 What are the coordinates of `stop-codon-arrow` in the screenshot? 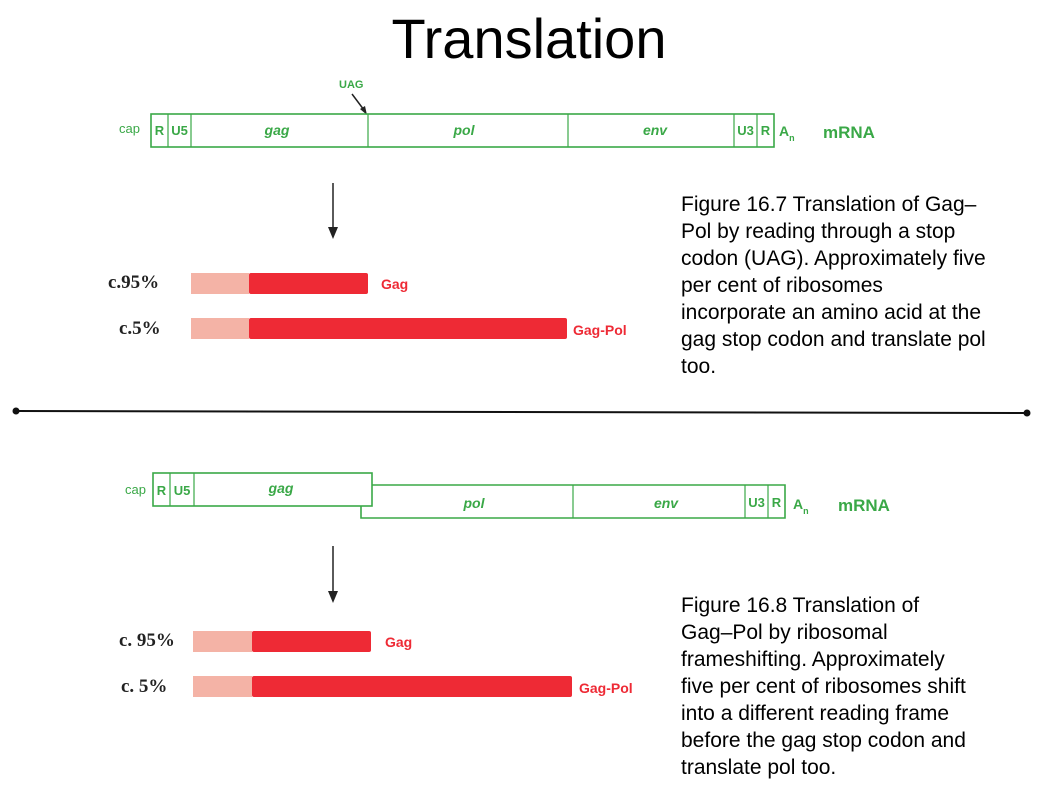 It's located at (358, 102).